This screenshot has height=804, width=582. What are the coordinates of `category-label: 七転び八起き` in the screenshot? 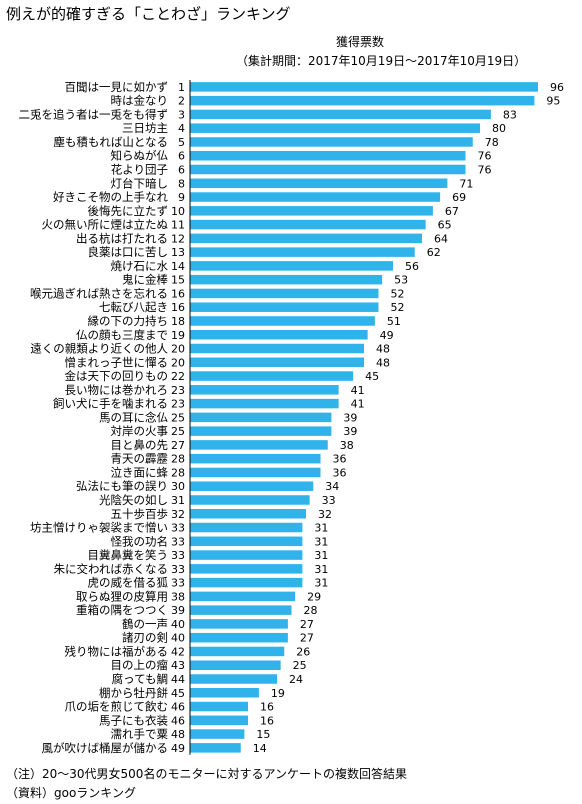 It's located at (133, 307).